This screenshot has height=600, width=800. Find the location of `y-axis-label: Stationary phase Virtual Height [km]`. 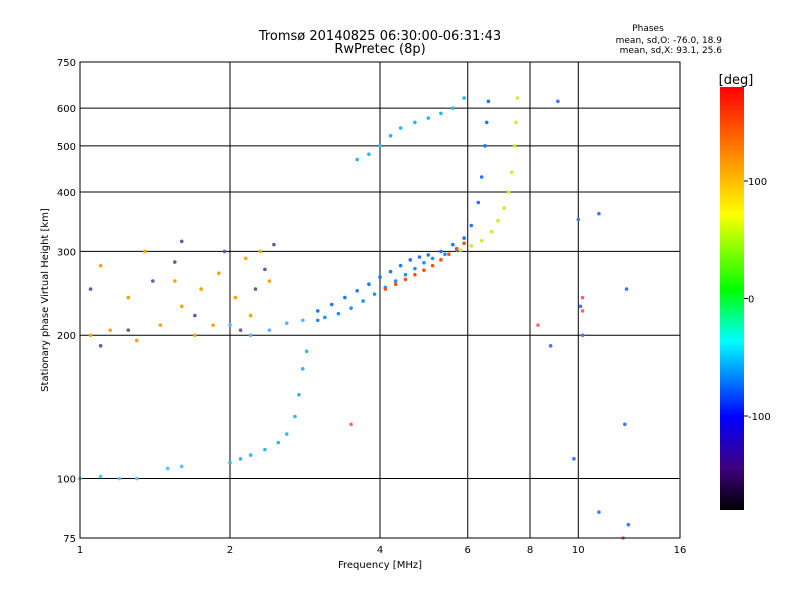

y-axis-label: Stationary phase Virtual Height [km] is located at coordinates (45, 300).